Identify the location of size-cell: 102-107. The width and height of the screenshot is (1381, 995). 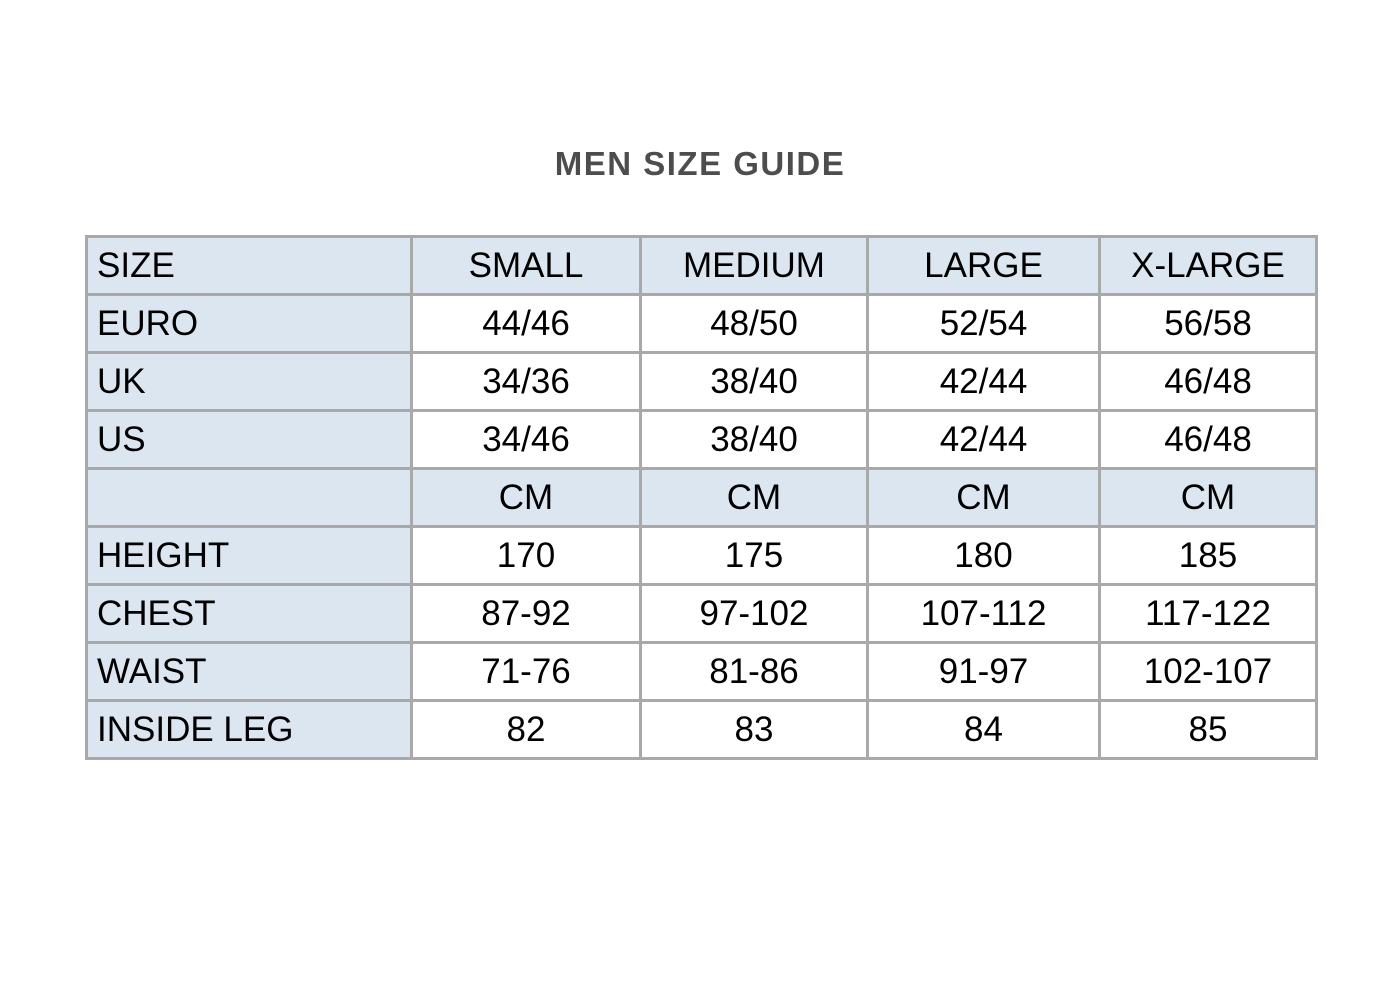
(1208, 671).